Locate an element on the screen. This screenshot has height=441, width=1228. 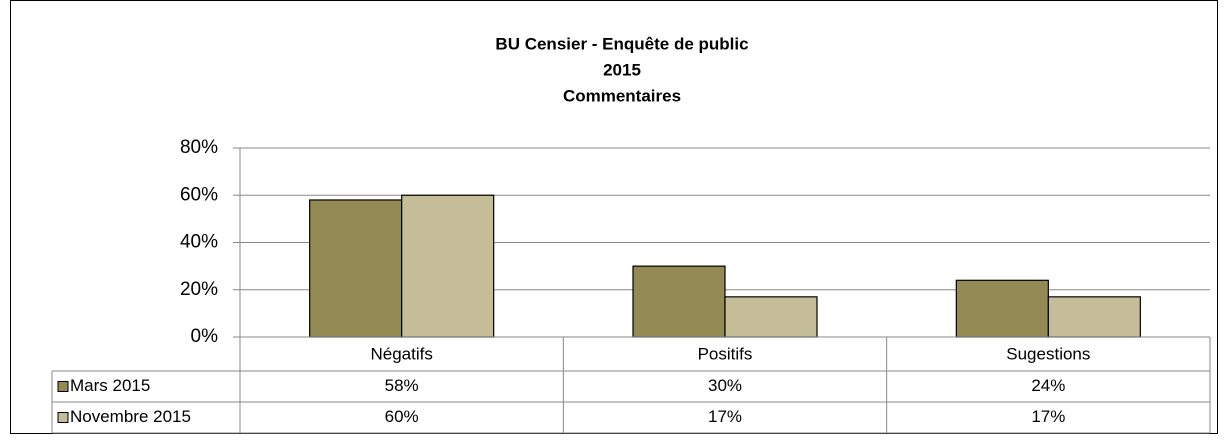
y-tick-label: 80% is located at coordinates (199, 147).